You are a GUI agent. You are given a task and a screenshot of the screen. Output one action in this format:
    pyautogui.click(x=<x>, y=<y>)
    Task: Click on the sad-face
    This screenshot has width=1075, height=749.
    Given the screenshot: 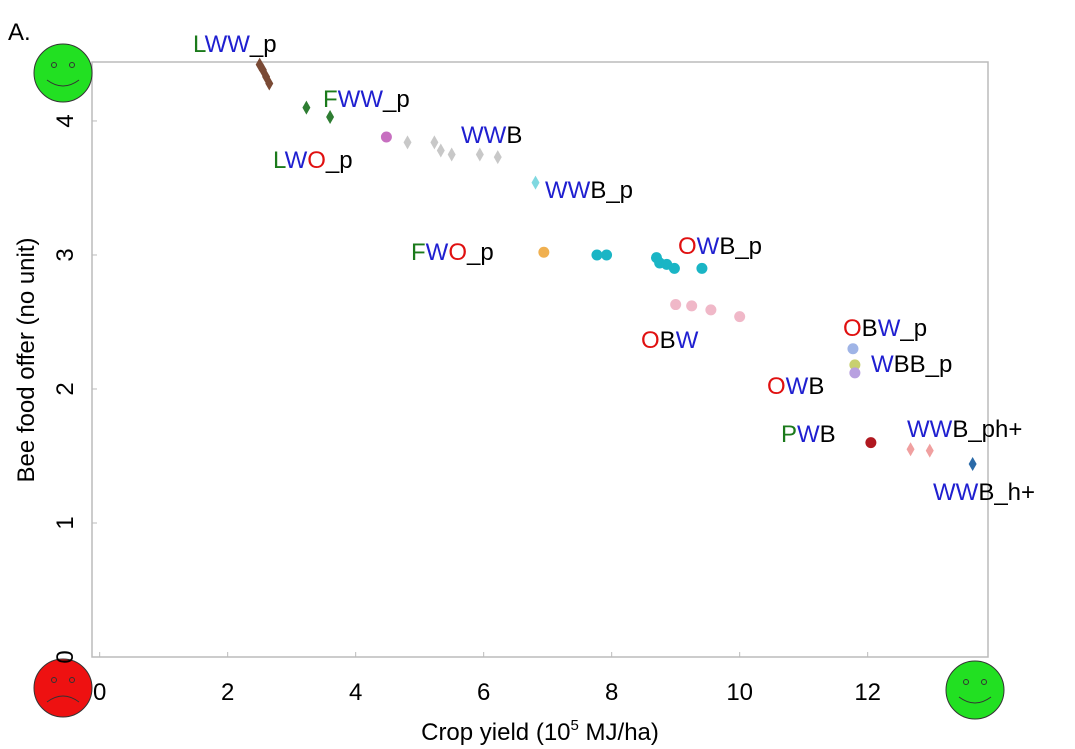 What is the action you would take?
    pyautogui.click(x=63, y=688)
    